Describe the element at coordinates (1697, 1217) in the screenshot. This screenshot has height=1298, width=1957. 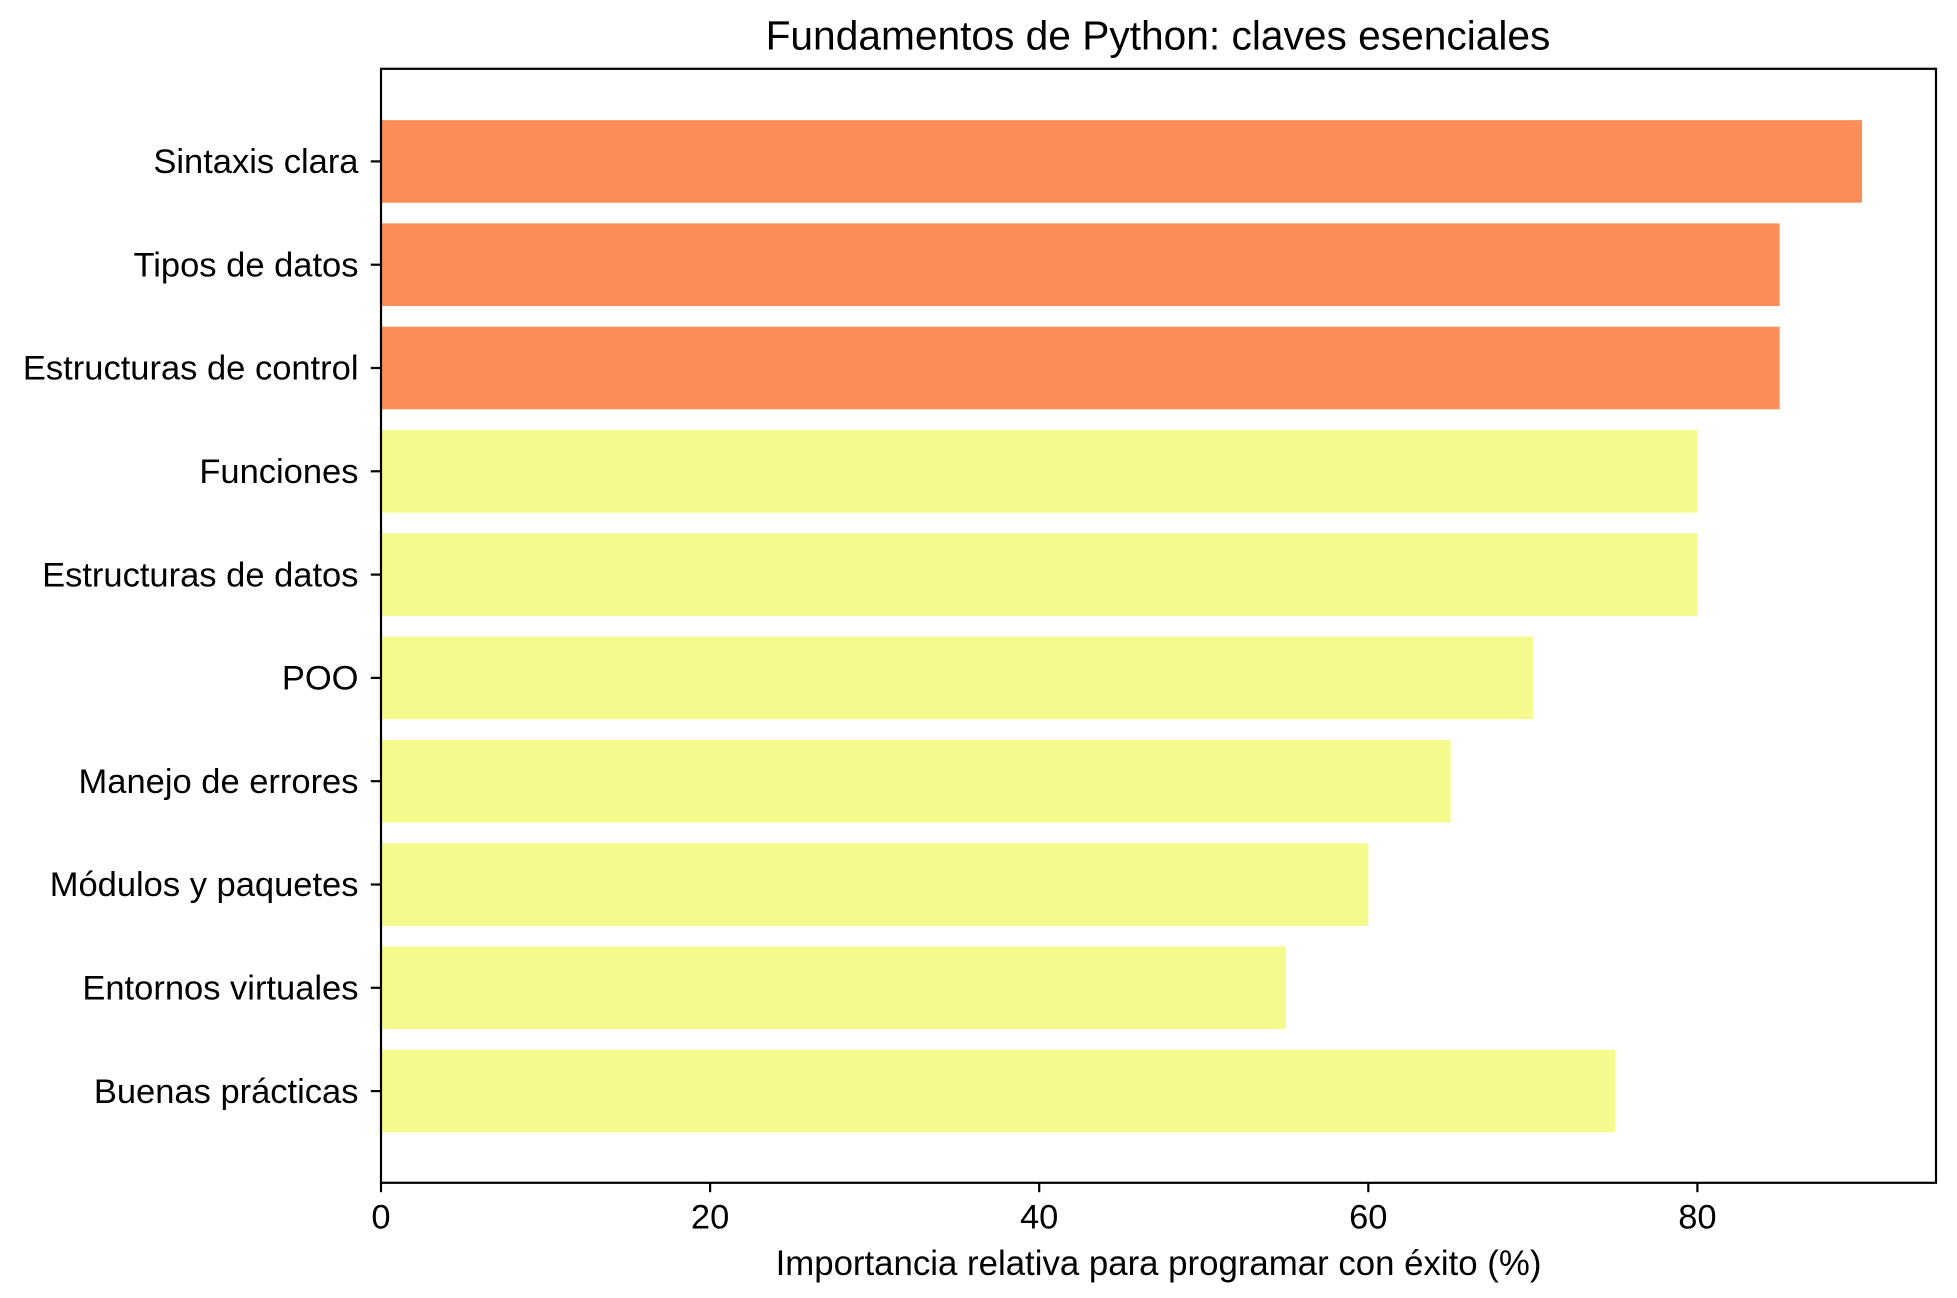
I see `svg-text: 80` at that location.